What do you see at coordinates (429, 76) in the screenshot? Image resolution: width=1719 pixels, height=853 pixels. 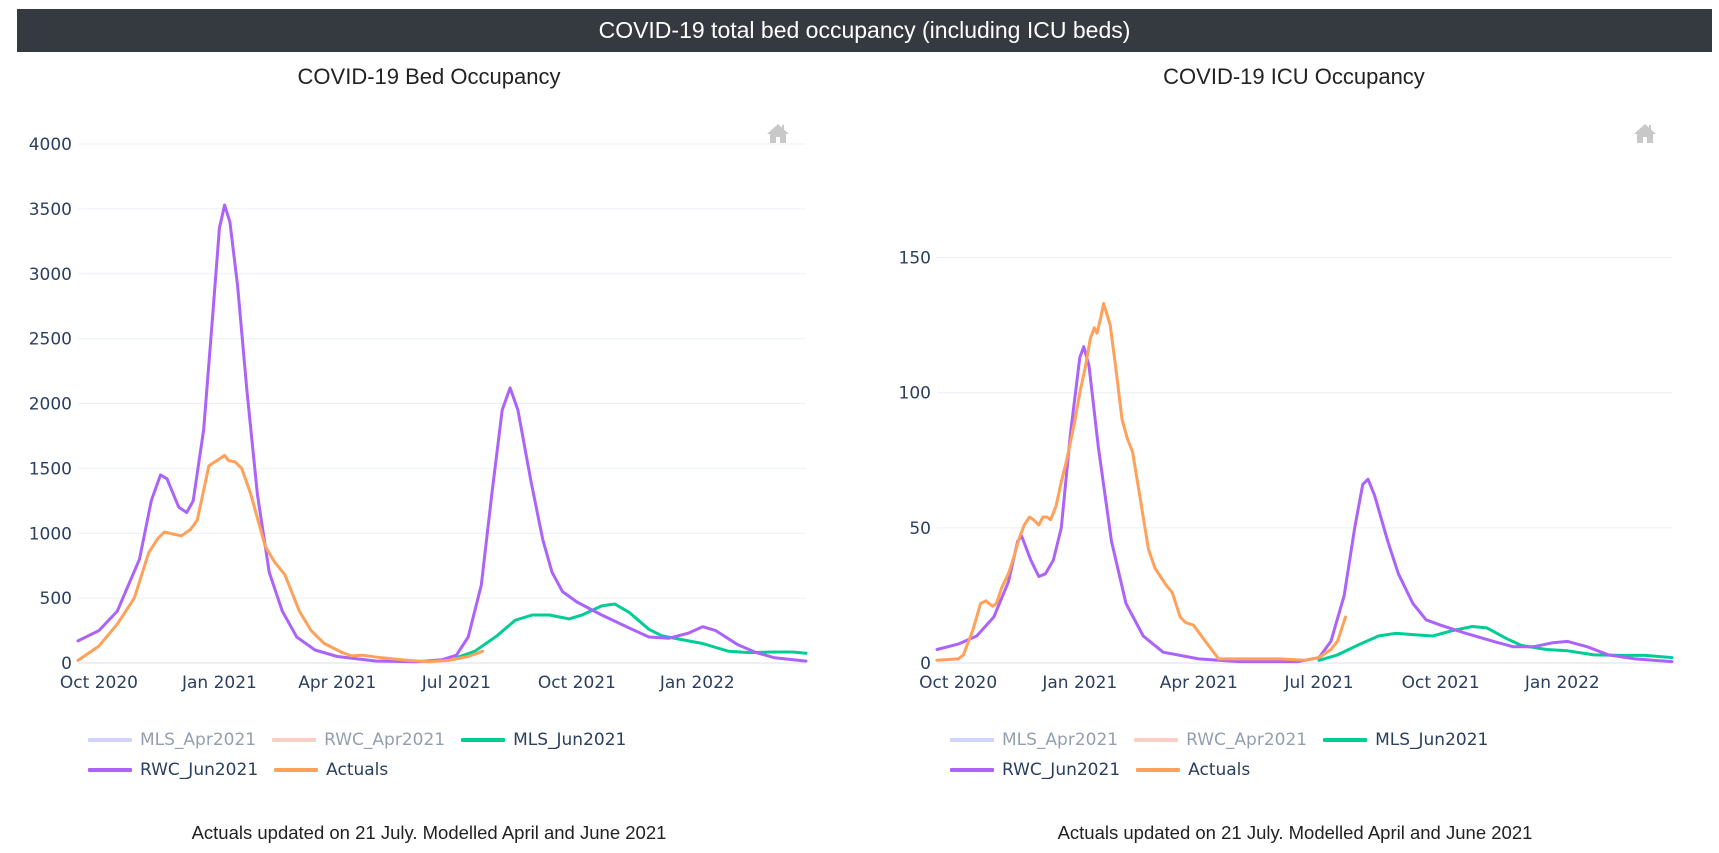 I see `bed-chart-title: COVID-19 Bed Occupancy` at bounding box center [429, 76].